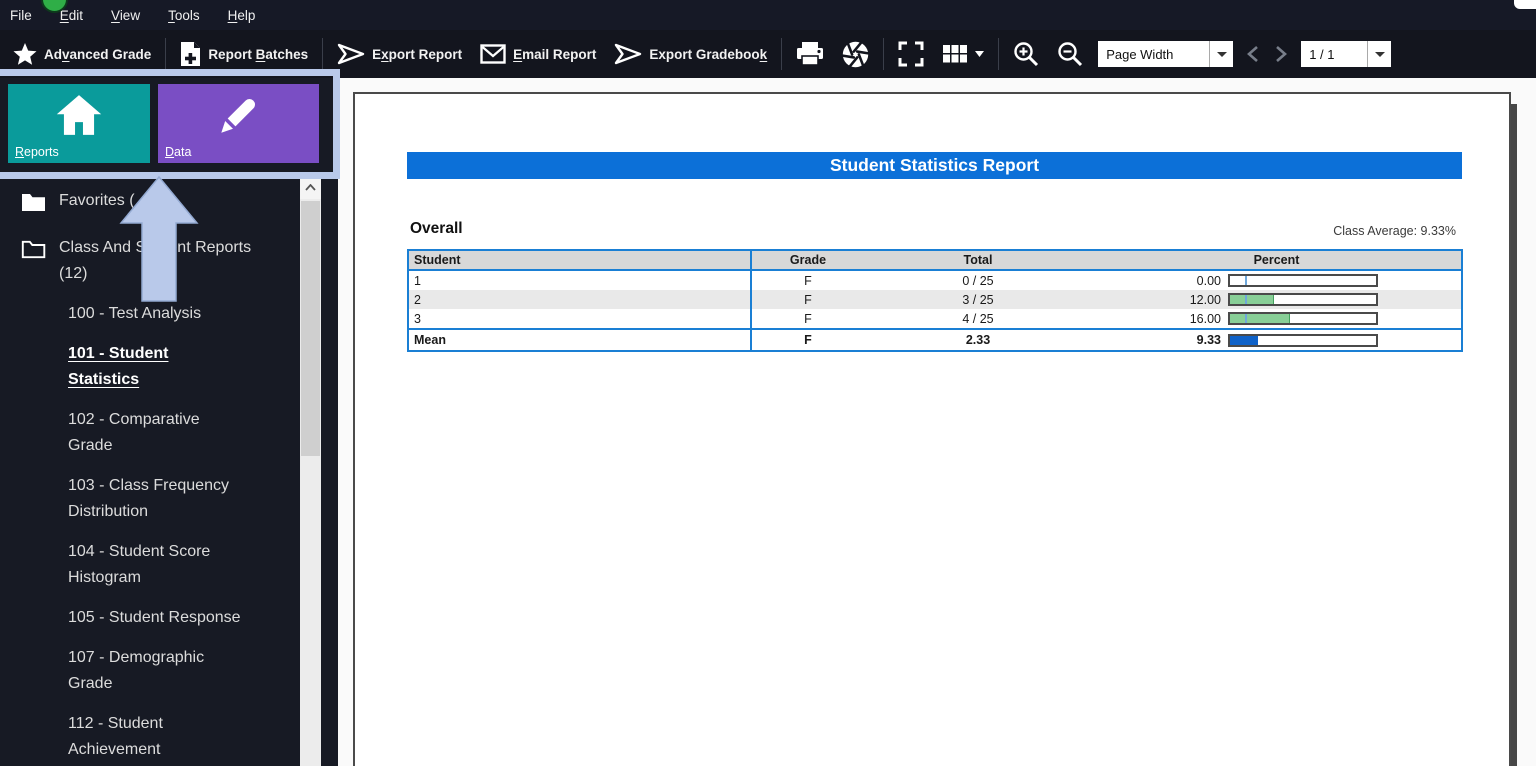  Describe the element at coordinates (1208, 280) in the screenshot. I see `percent-value: 0.00` at that location.